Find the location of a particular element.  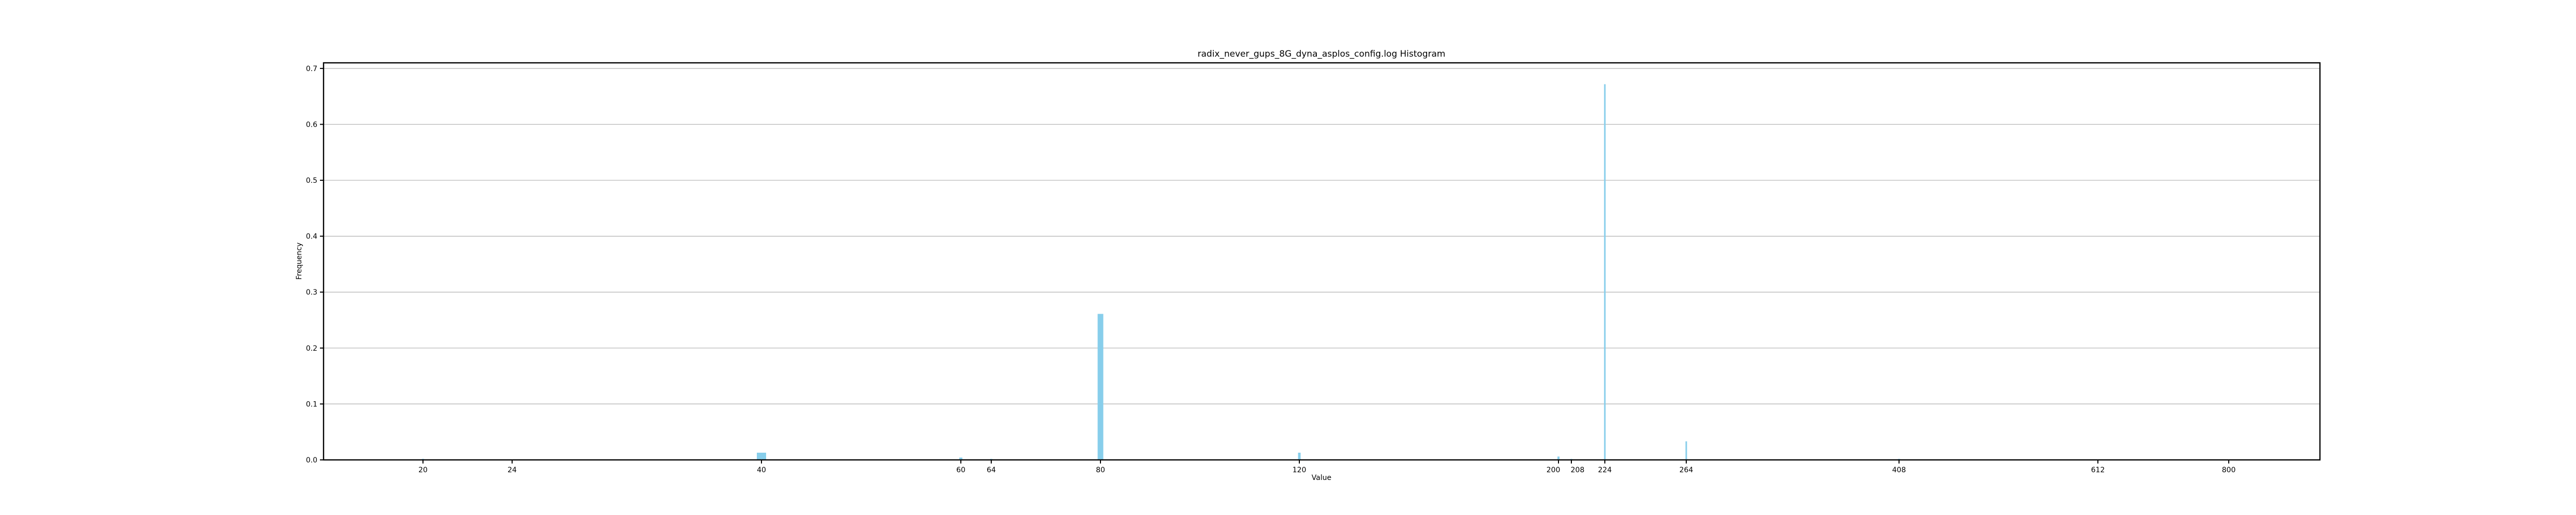

x-tick-label: 120 is located at coordinates (1300, 470).